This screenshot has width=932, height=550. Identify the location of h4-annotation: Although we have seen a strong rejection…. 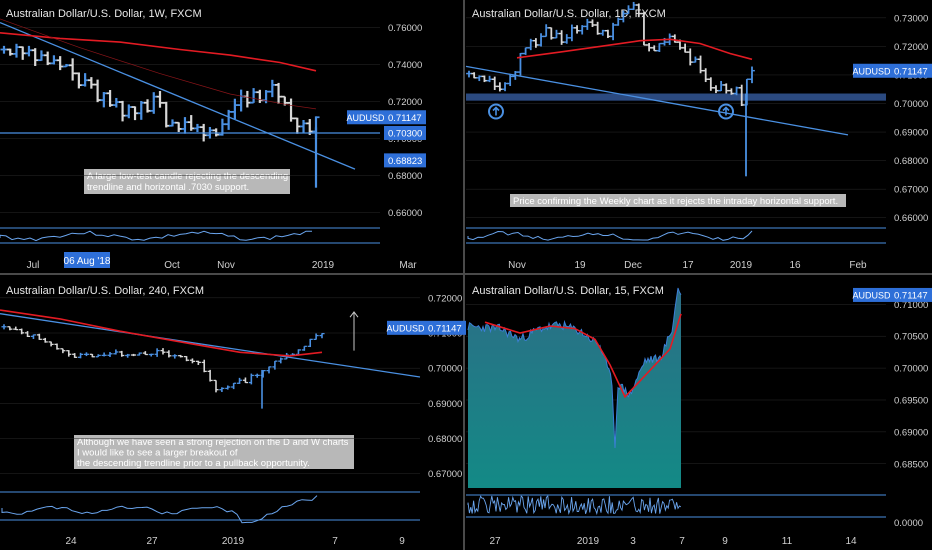
(214, 452).